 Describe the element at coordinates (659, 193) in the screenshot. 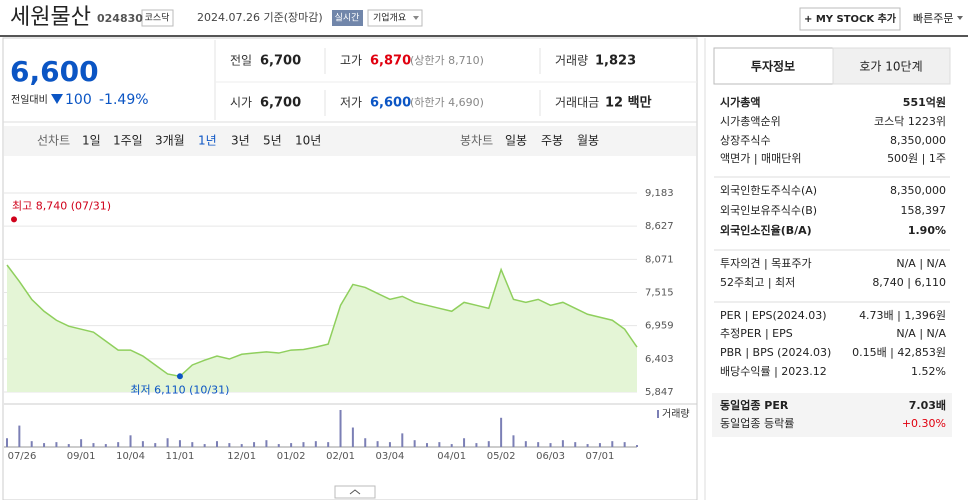

I see `y-tick-label: 9,183` at that location.